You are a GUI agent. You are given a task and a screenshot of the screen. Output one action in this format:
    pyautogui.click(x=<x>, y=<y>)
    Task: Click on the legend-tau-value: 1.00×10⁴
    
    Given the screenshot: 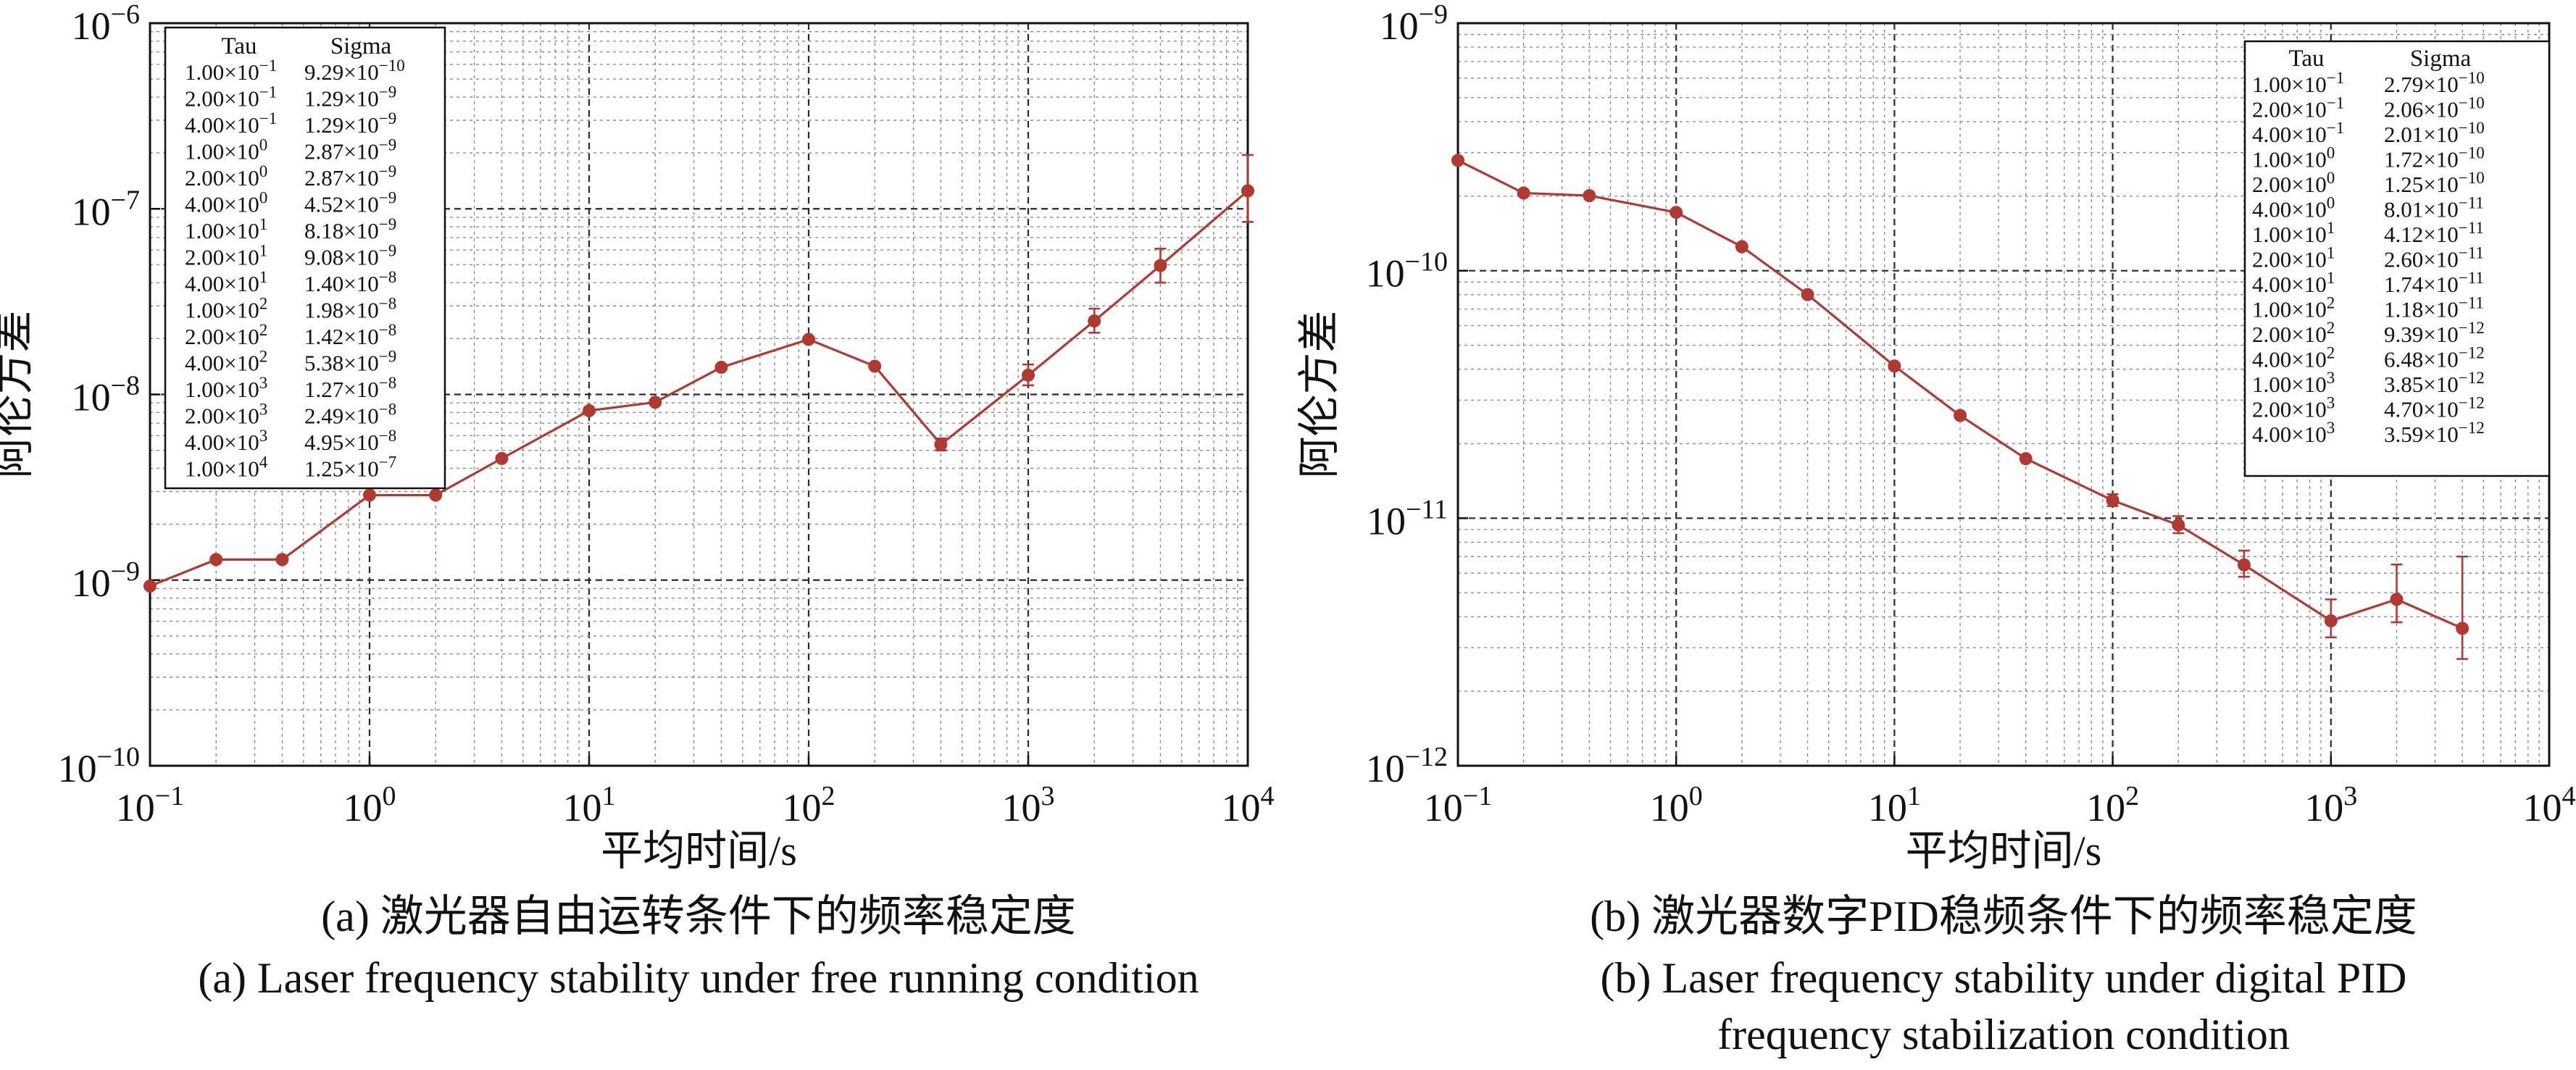 What is the action you would take?
    pyautogui.click(x=226, y=468)
    